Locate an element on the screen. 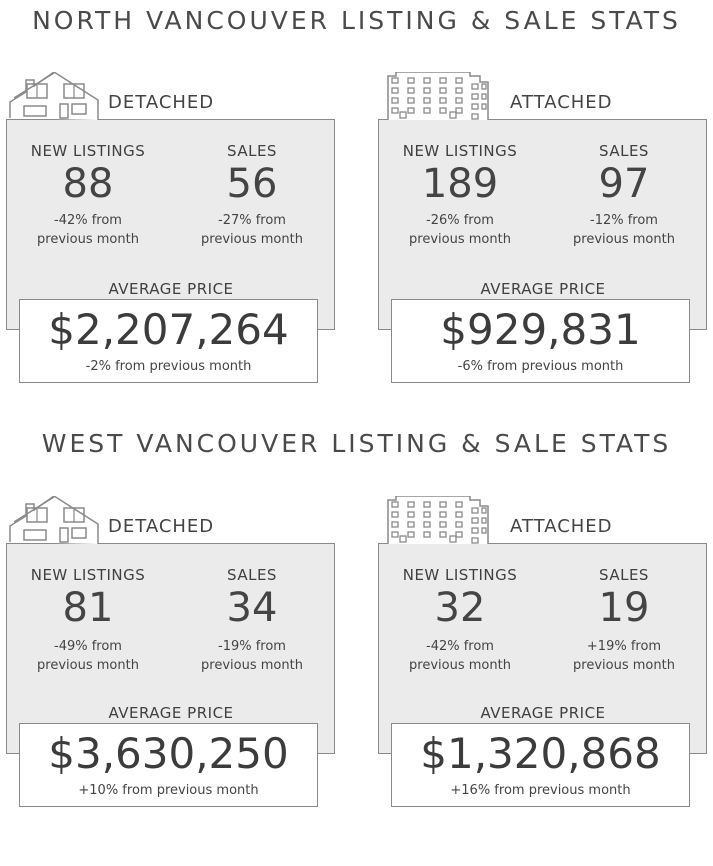 This screenshot has width=713, height=866. average-price-change: -6% from previous month is located at coordinates (540, 366).